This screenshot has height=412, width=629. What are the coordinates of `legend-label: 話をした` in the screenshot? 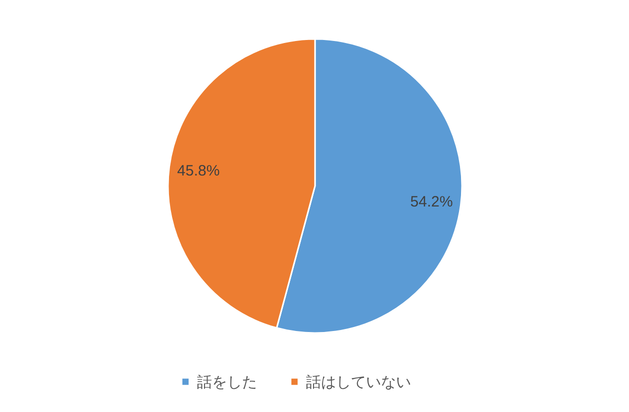 It's located at (227, 382).